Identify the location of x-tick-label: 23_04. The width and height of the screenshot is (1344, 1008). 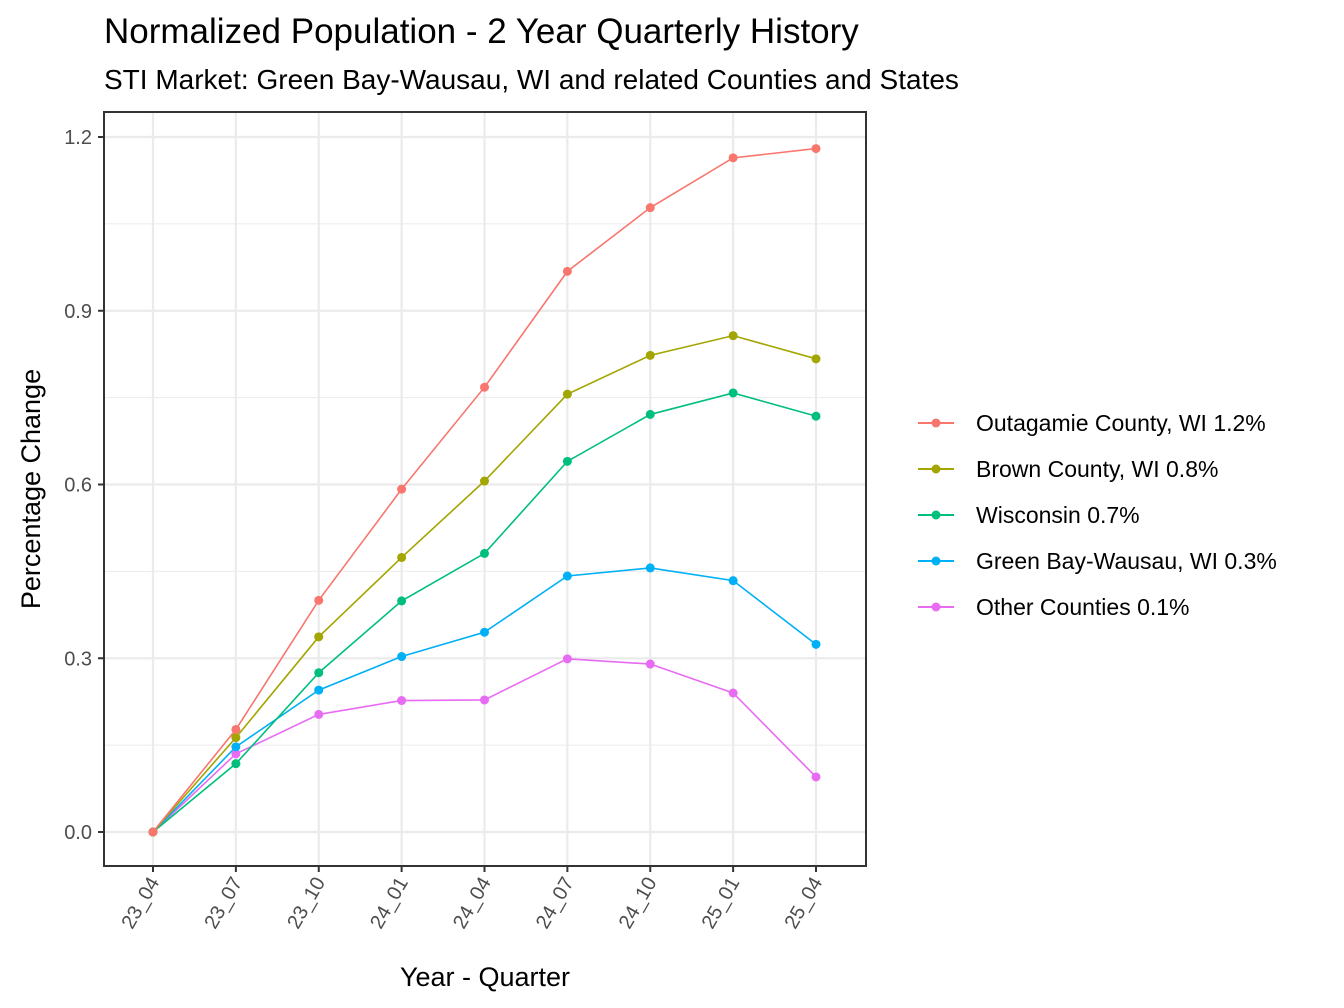
(140, 903).